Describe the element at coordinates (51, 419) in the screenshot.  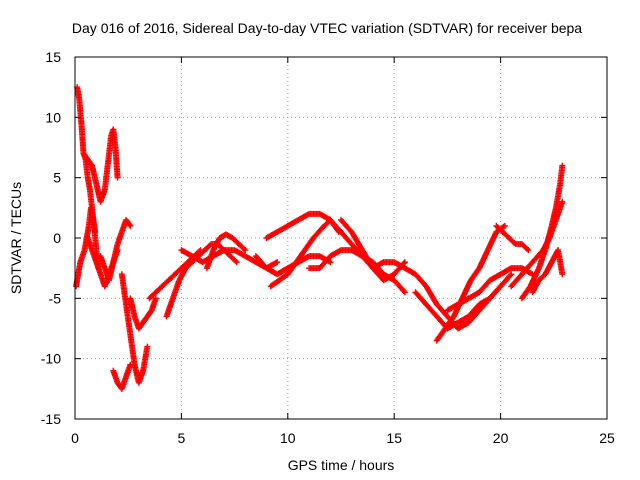
I see `y-tick-label: -15` at that location.